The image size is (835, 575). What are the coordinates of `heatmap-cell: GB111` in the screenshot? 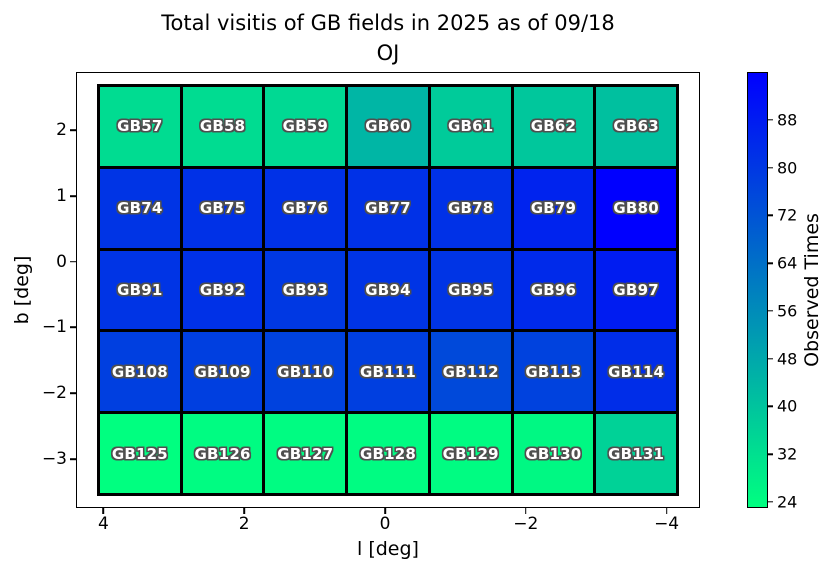 It's located at (388, 372).